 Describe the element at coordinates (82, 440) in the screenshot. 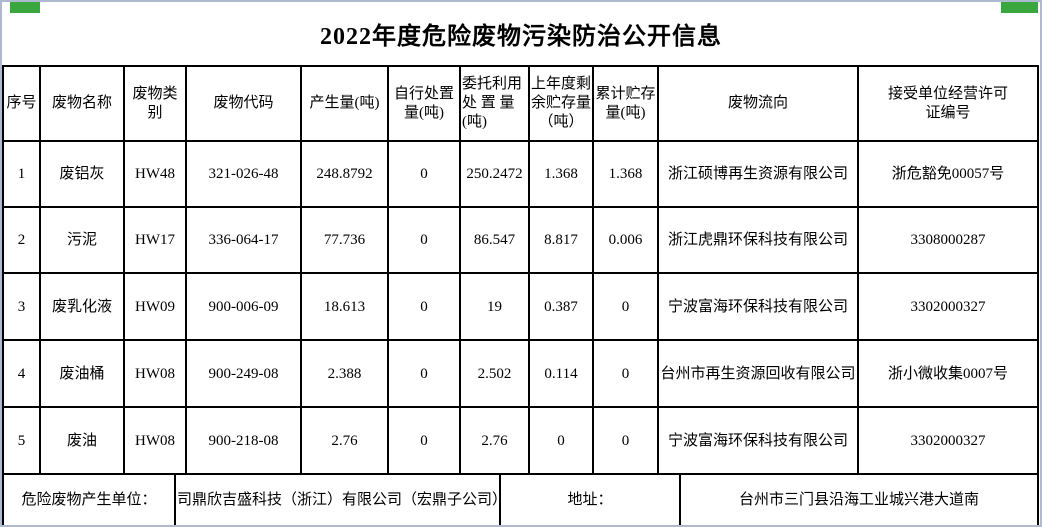

I see `cell-waste-name: 废油` at that location.